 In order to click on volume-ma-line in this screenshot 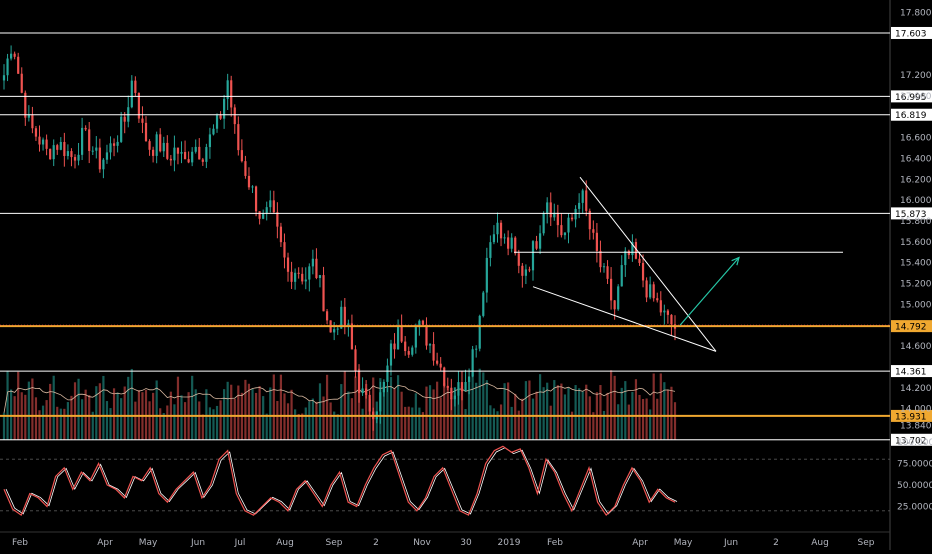, I will do `click(339, 398)`.